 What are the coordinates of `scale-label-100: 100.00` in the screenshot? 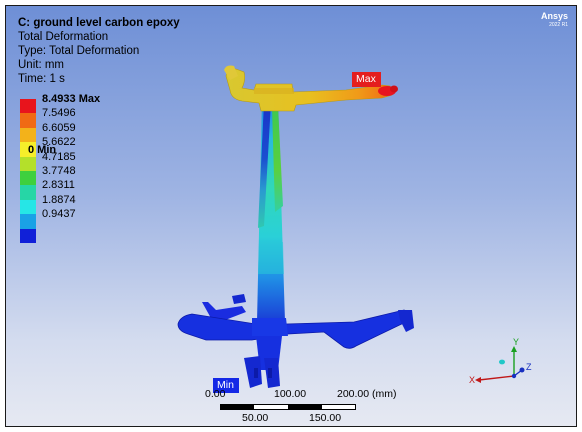 It's located at (290, 394).